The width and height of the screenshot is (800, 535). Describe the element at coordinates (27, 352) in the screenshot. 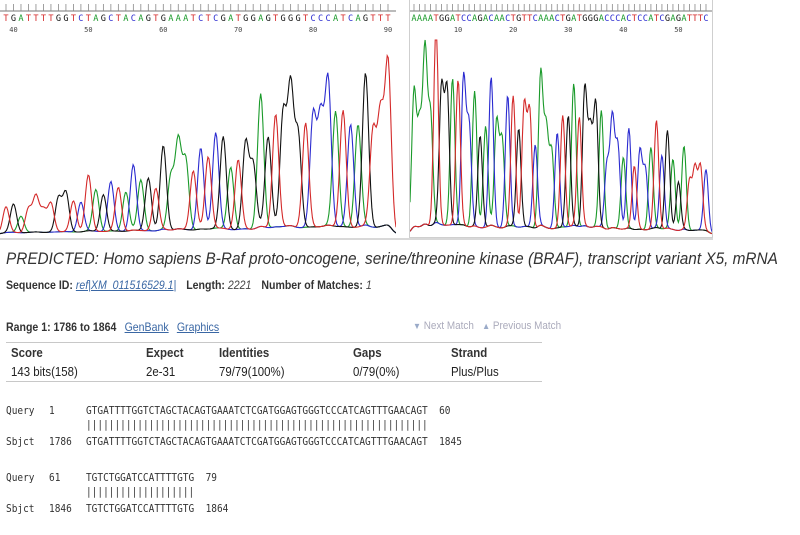

I see `score-header: Score` at that location.